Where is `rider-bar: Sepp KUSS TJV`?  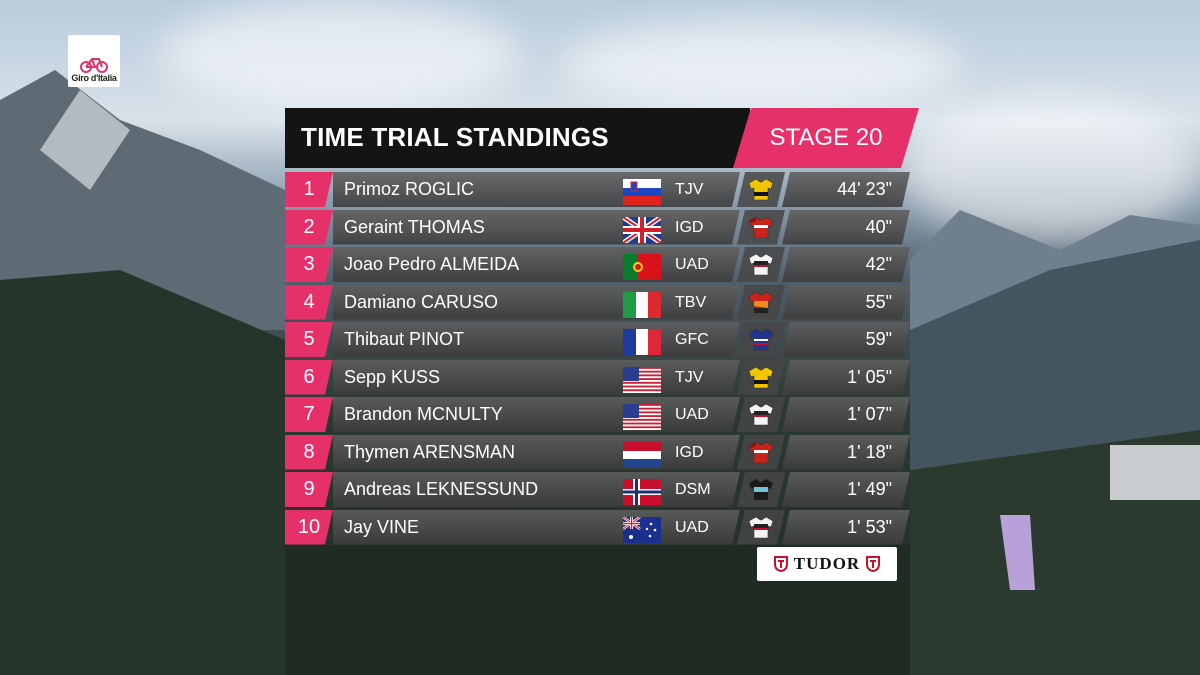 rider-bar: Sepp KUSS TJV is located at coordinates (536, 377).